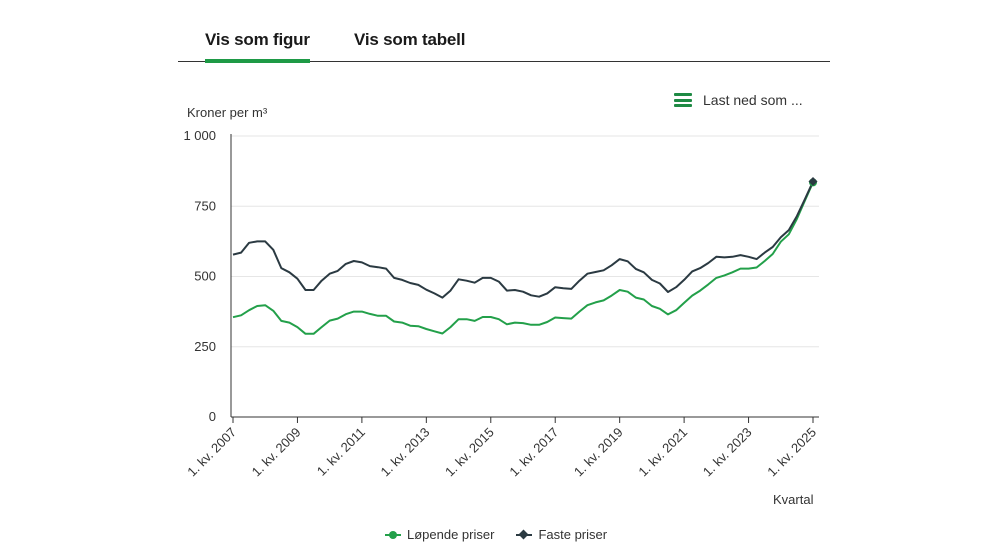 This screenshot has height=550, width=999. Describe the element at coordinates (813, 182) in the screenshot. I see `end-marker-faste` at that location.